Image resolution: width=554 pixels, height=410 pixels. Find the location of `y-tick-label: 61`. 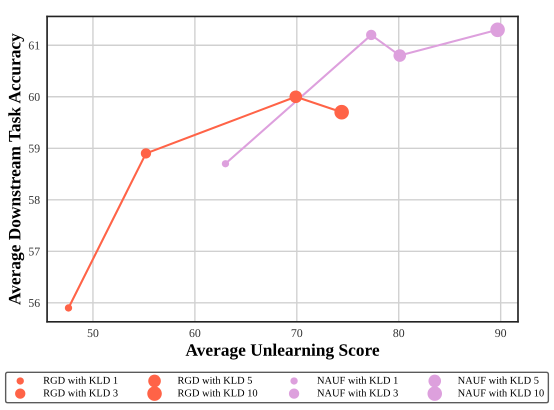

y-tick-label: 61 is located at coordinates (34, 46).